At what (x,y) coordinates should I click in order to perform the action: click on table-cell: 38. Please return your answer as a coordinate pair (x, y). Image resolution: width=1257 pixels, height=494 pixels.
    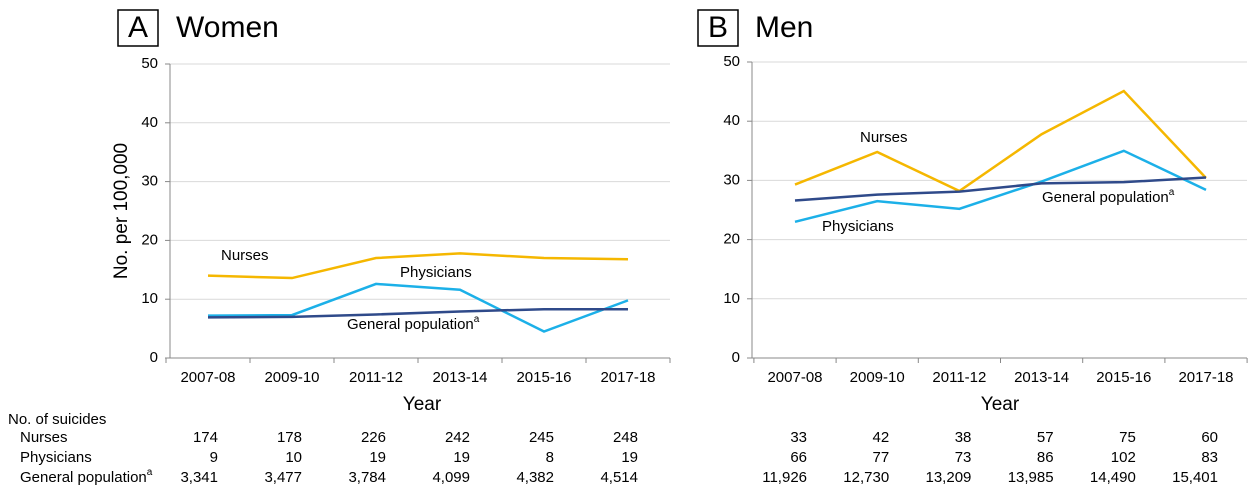
    Looking at the image, I should click on (963, 437).